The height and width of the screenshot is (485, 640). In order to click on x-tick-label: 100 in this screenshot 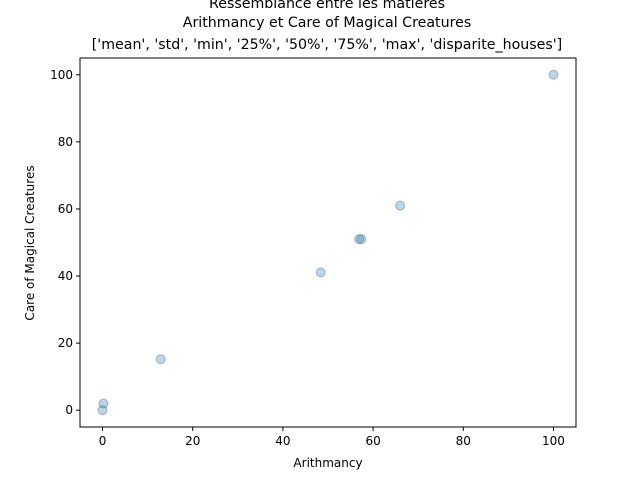, I will do `click(553, 441)`.